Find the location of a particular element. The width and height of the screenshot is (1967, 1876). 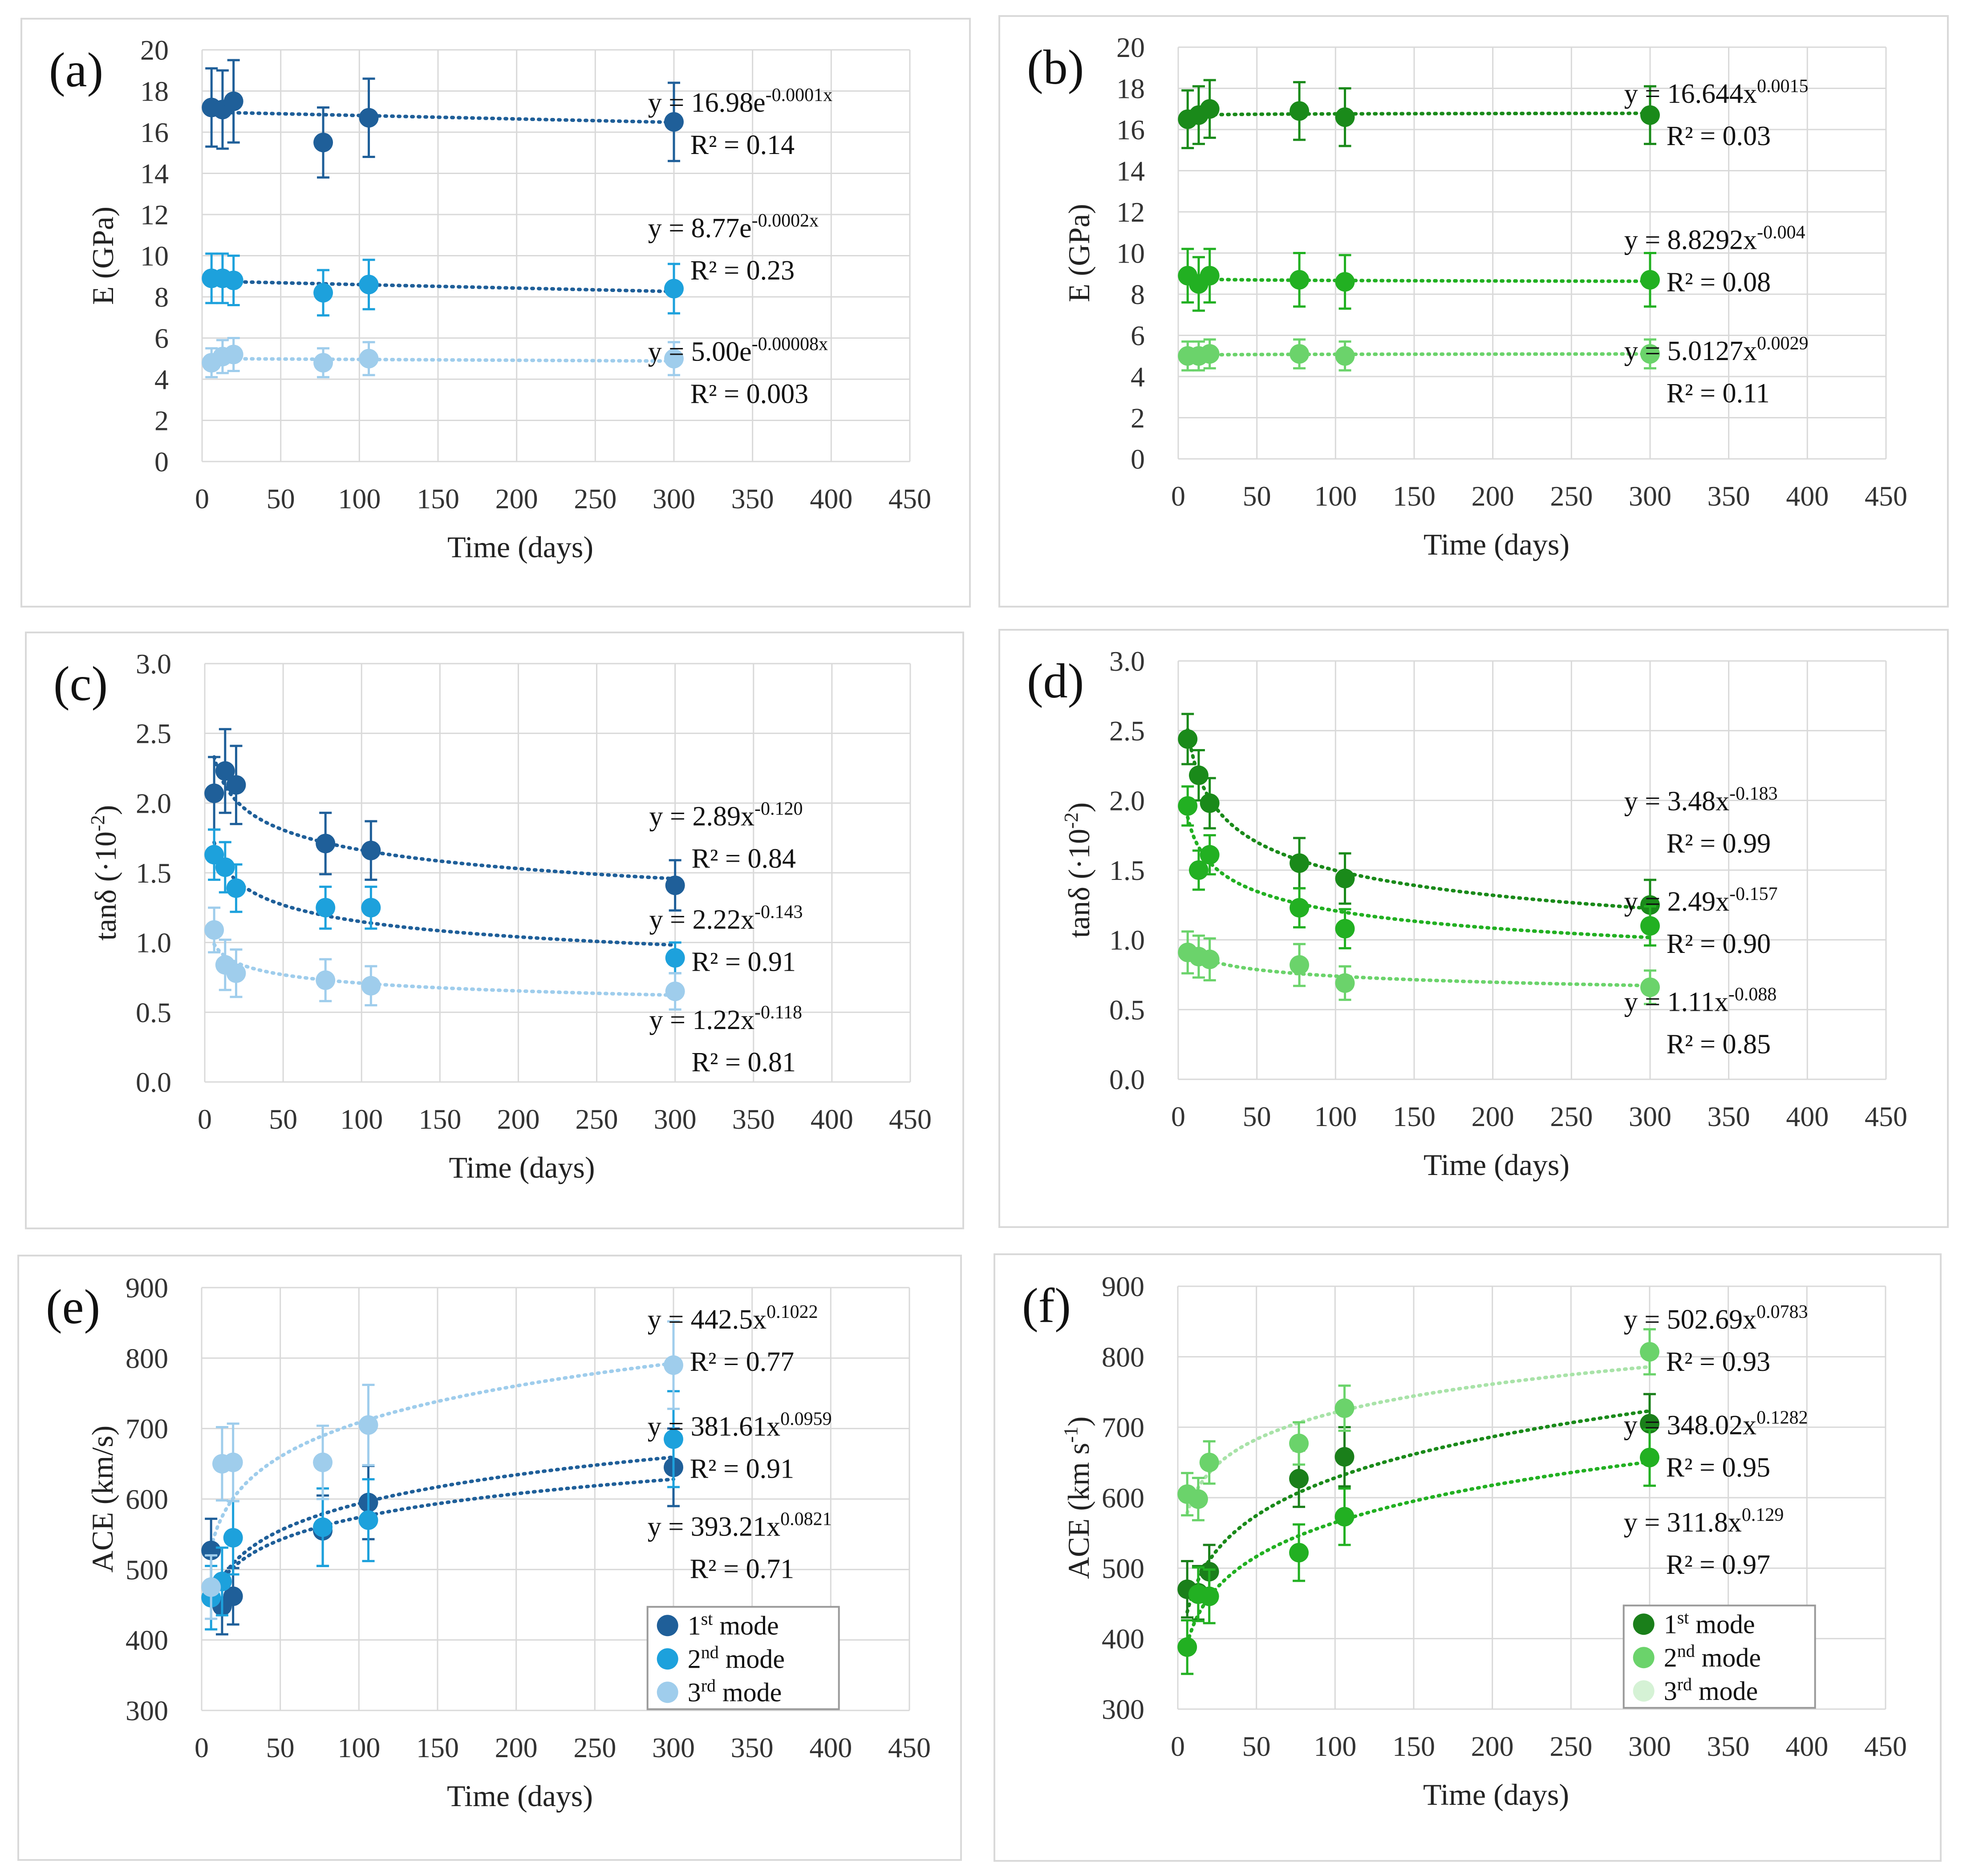

y-tick-label: 18 is located at coordinates (1131, 89).